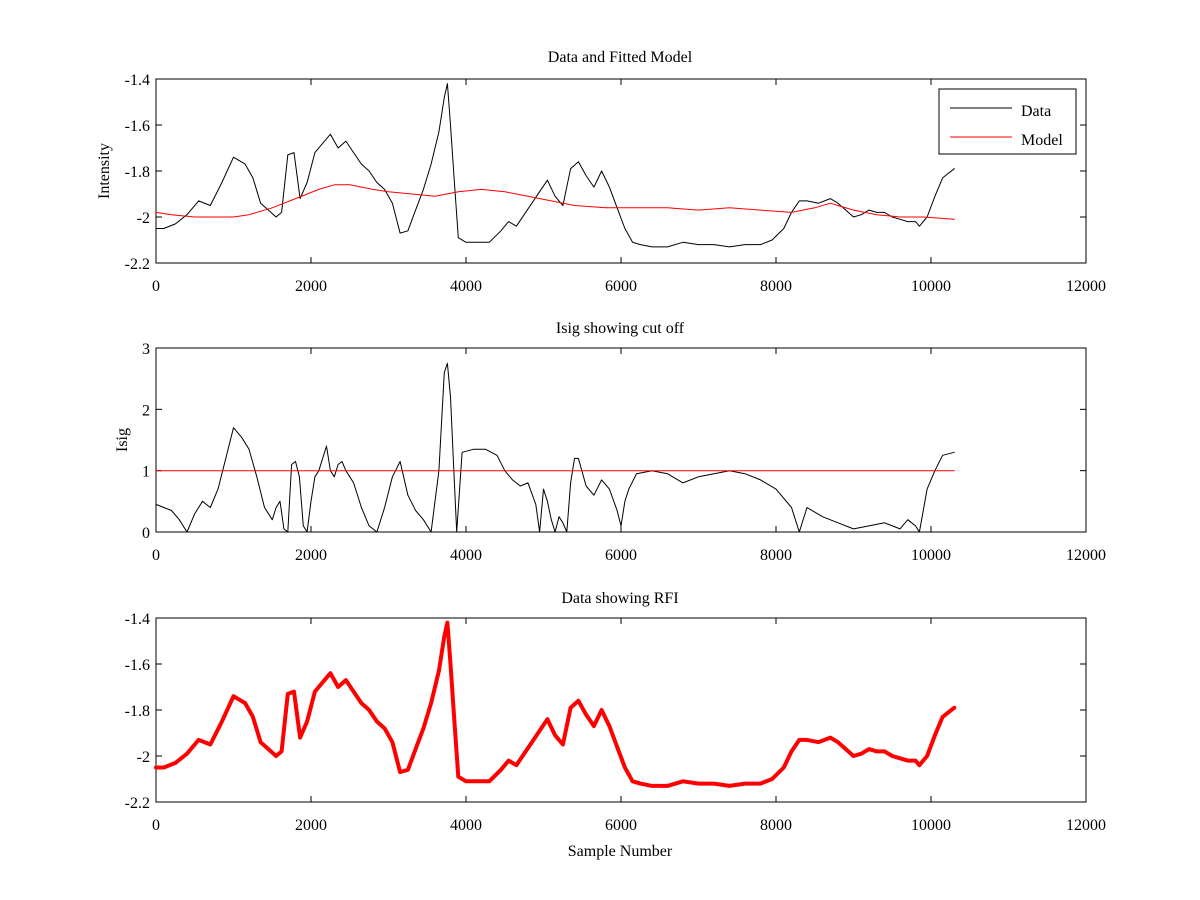 The image size is (1200, 900). I want to click on chart-title: Data and Fitted Model, so click(620, 57).